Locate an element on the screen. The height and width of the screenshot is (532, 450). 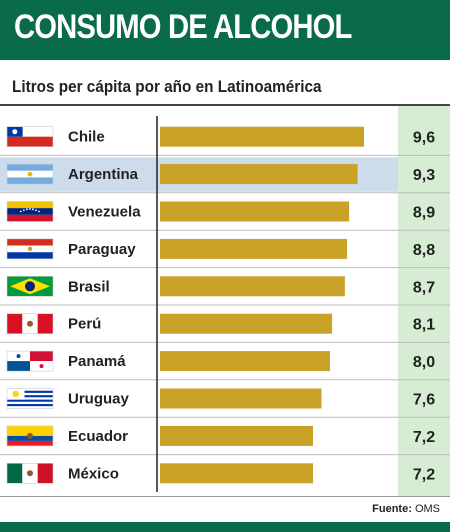
ecuador-flag-icon is located at coordinates (30, 436).